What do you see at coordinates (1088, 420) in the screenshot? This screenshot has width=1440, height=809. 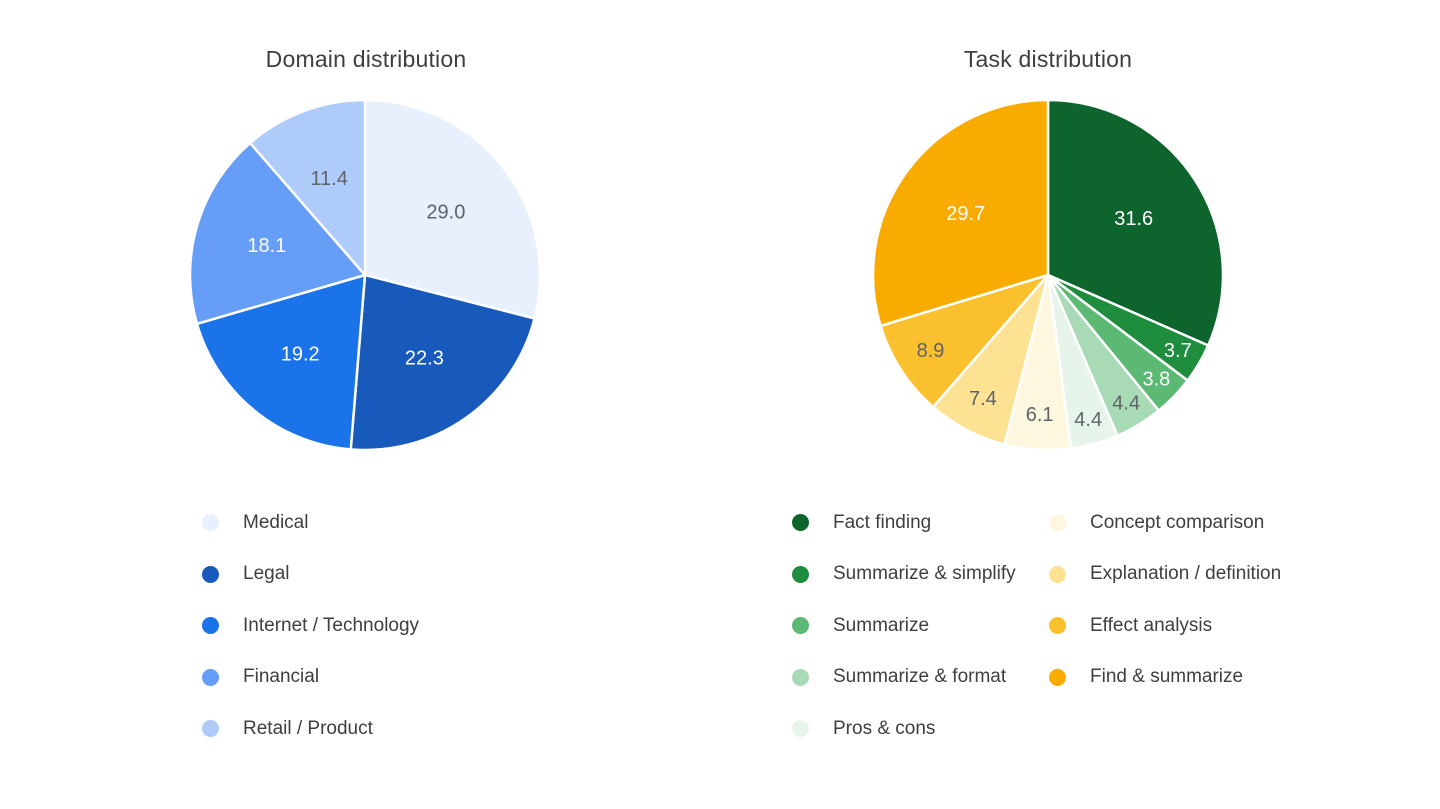 I see `slice-value-label-pros-cons: 4.4` at bounding box center [1088, 420].